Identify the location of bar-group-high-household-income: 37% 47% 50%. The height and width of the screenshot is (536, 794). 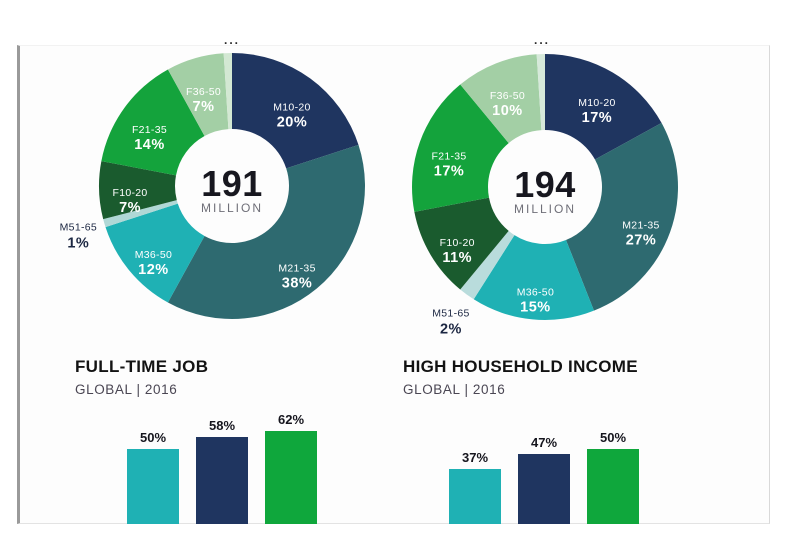
(544, 477).